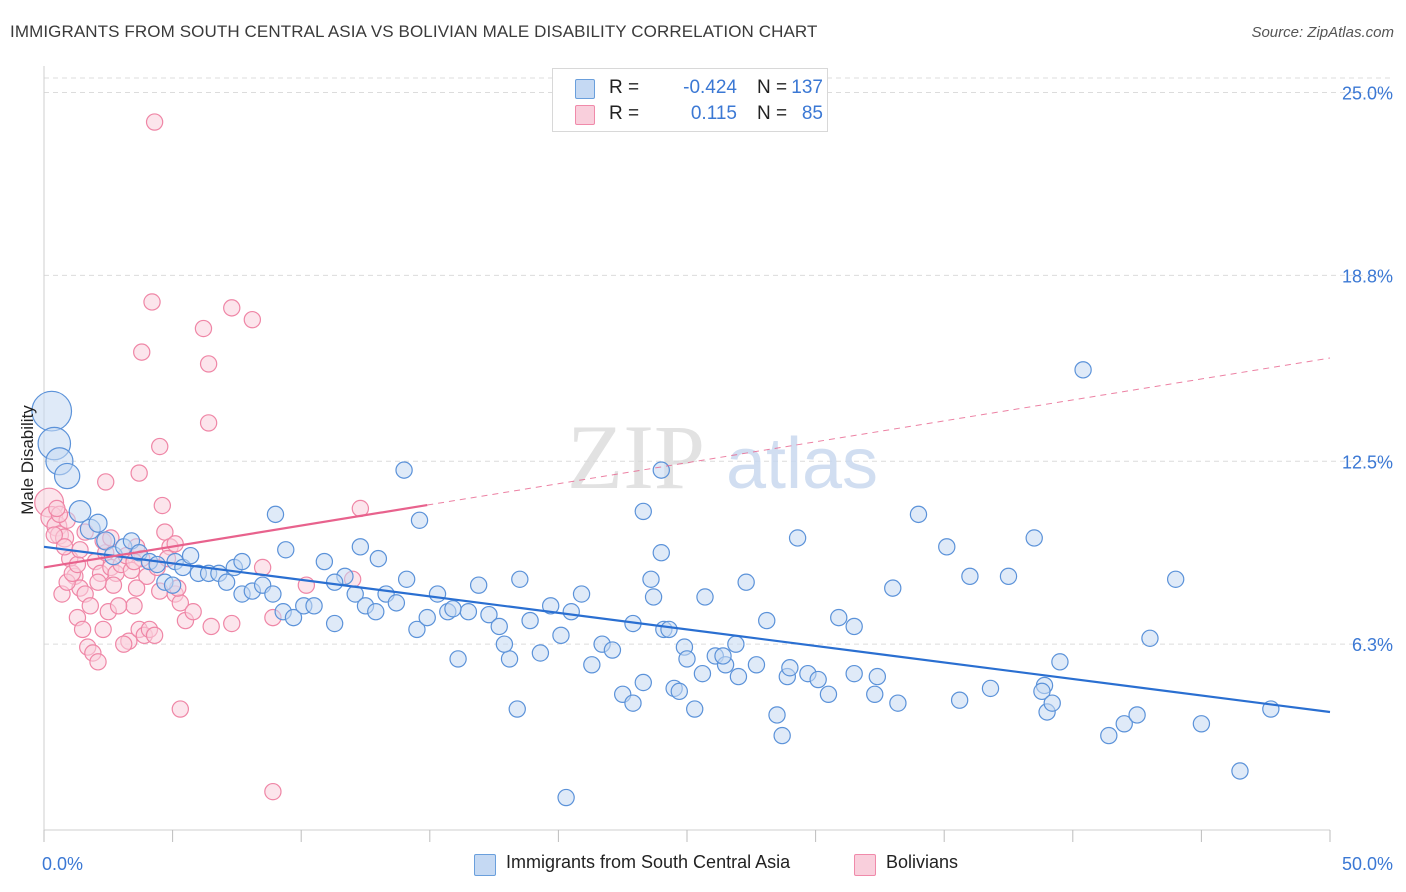  What do you see at coordinates (922, 862) in the screenshot?
I see `bottom-legend-label: Bolivians` at bounding box center [922, 862].